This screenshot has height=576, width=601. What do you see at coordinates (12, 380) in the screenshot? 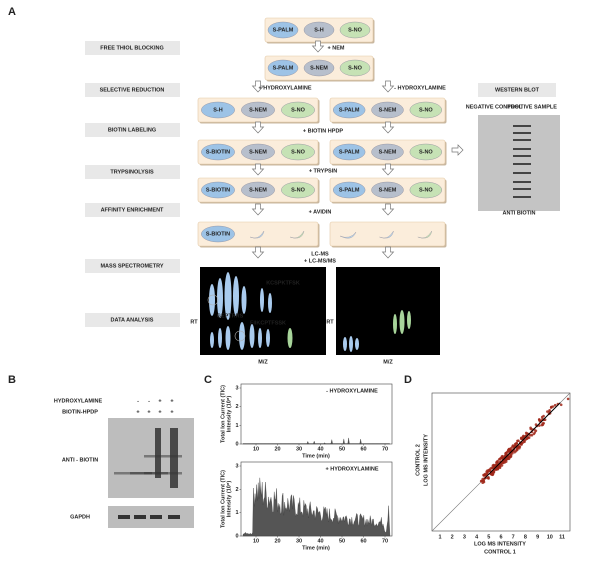
I see `panel-label: B` at bounding box center [12, 380].